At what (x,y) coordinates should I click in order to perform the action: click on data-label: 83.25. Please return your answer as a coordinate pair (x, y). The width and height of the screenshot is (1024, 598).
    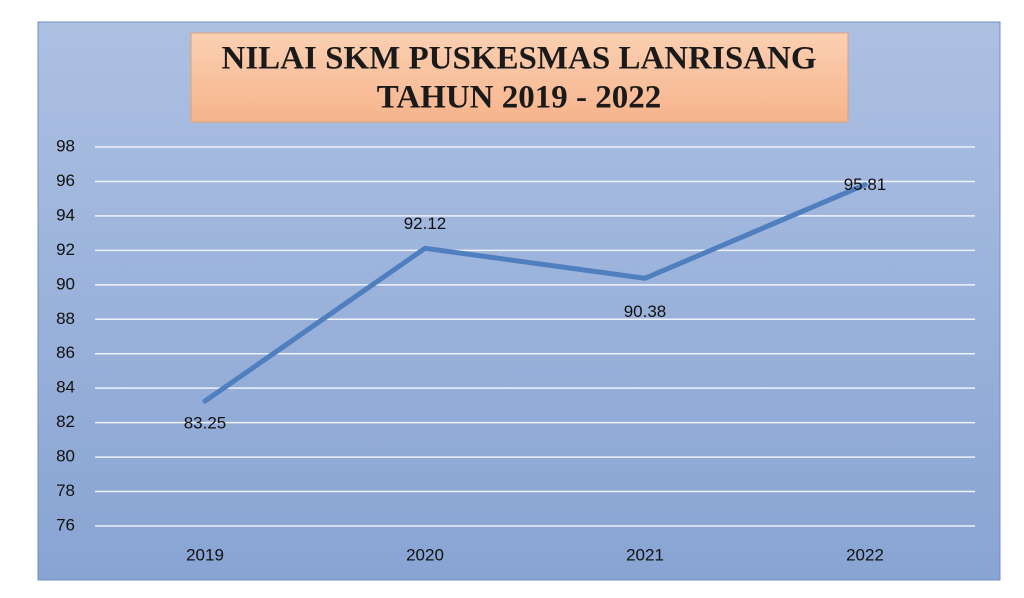
    Looking at the image, I should click on (205, 423).